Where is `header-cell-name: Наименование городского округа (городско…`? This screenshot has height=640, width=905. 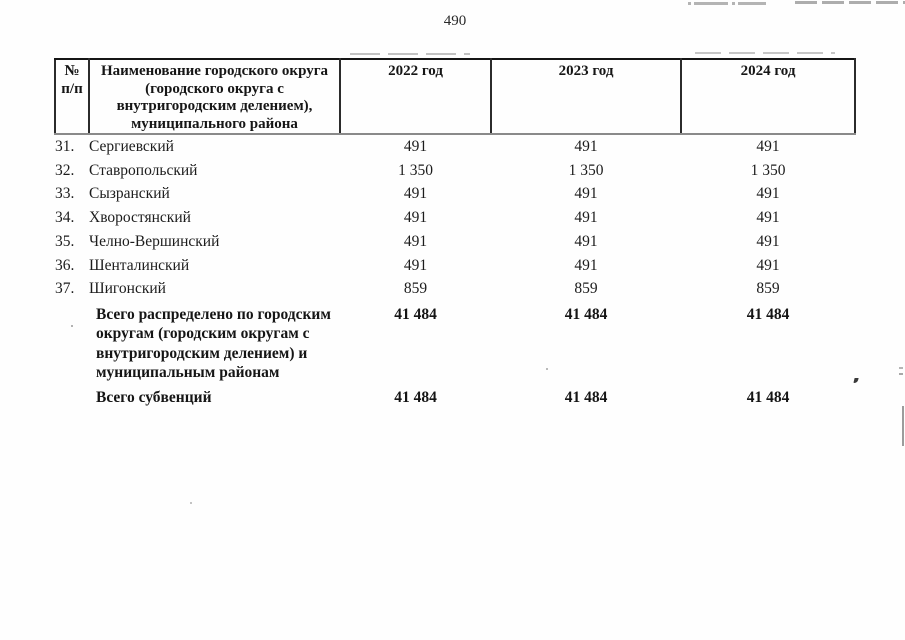
header-cell-name: Наименование городского округа (городско… is located at coordinates (214, 96).